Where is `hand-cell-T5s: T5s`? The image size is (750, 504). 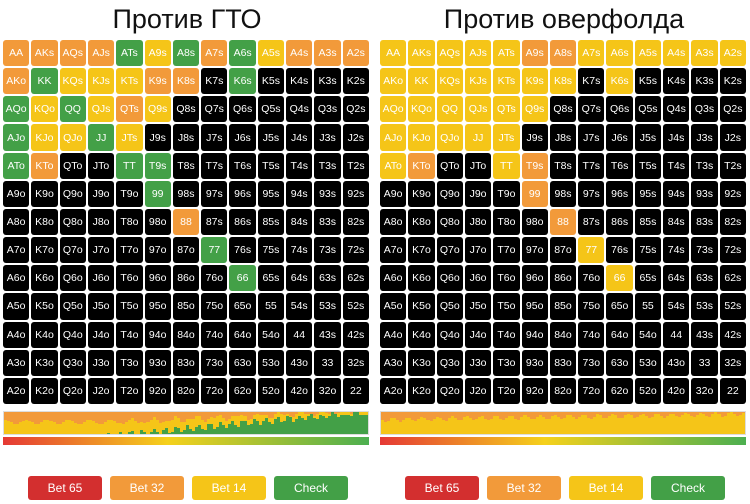 hand-cell-T5s: T5s is located at coordinates (648, 165).